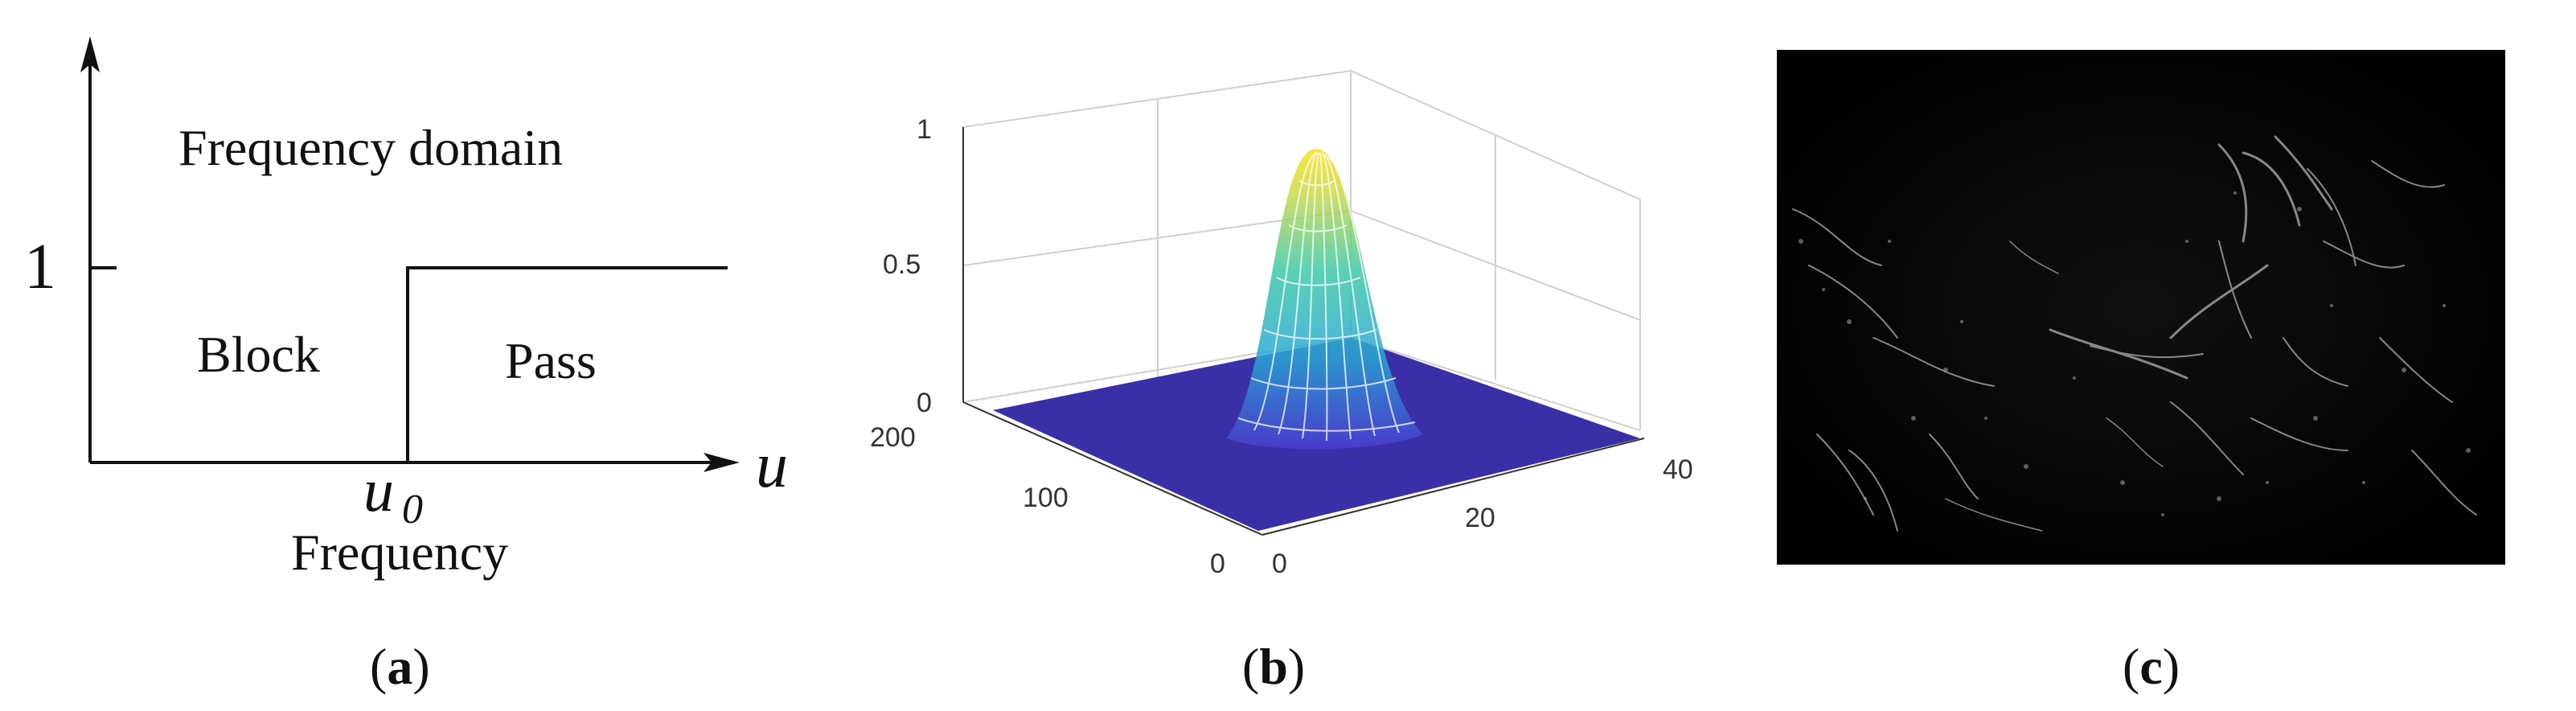 This screenshot has width=2576, height=711. I want to click on caption-a: (a), so click(400, 667).